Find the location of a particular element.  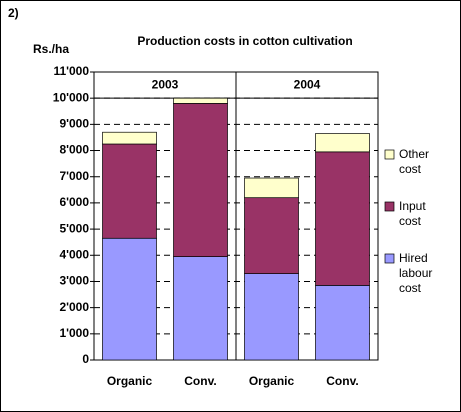

y-axis-label: Rs./ha is located at coordinates (51, 49).